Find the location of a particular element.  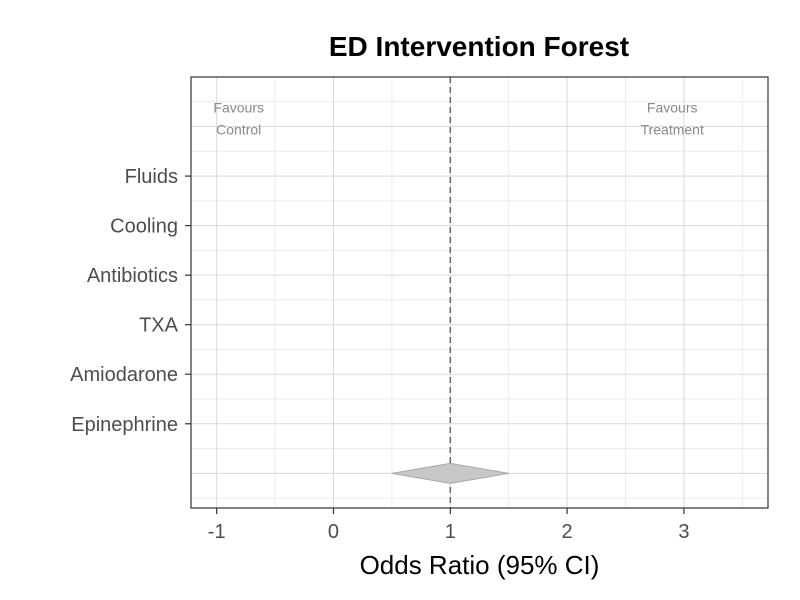

x-tick-label: 3 is located at coordinates (683, 532).